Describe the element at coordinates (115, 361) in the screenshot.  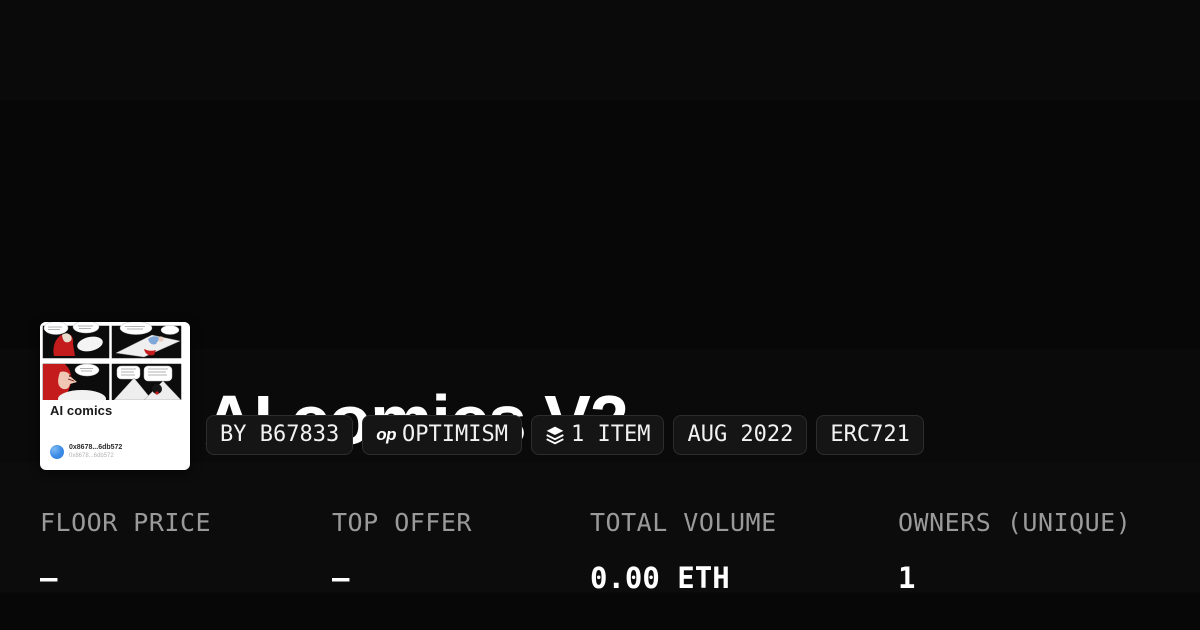
I see `collection-thumbnail-art` at that location.